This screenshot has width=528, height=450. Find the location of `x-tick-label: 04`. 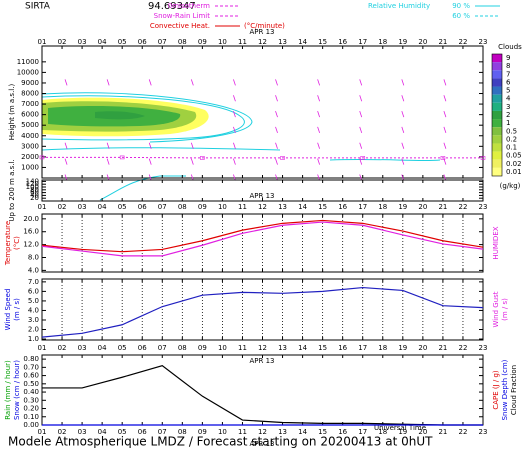

x-tick-label: 04 is located at coordinates (102, 432).